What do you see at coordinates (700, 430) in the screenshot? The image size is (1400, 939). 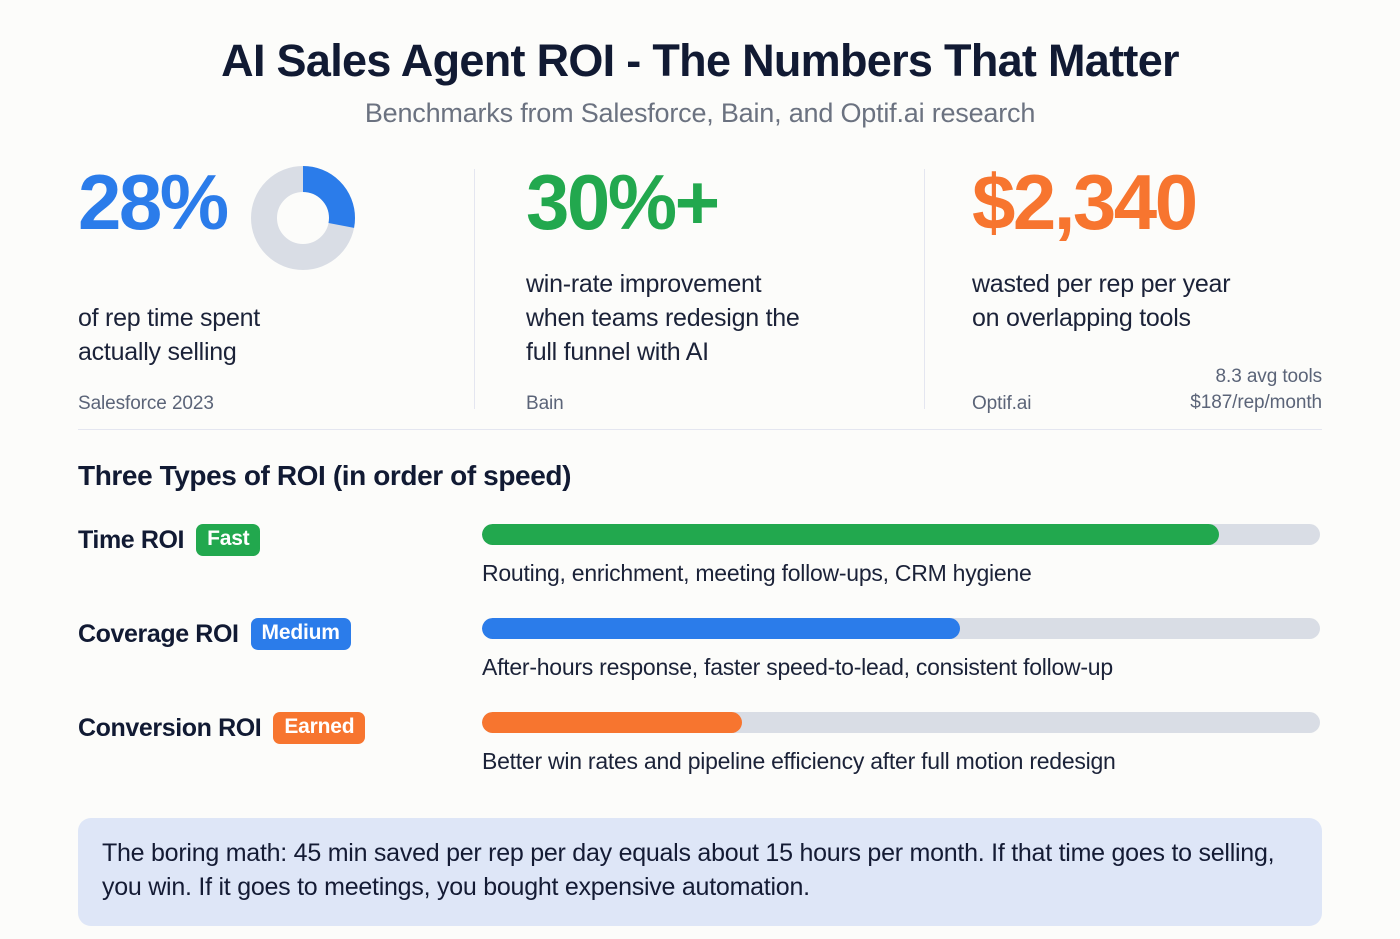 I see `section-divider` at bounding box center [700, 430].